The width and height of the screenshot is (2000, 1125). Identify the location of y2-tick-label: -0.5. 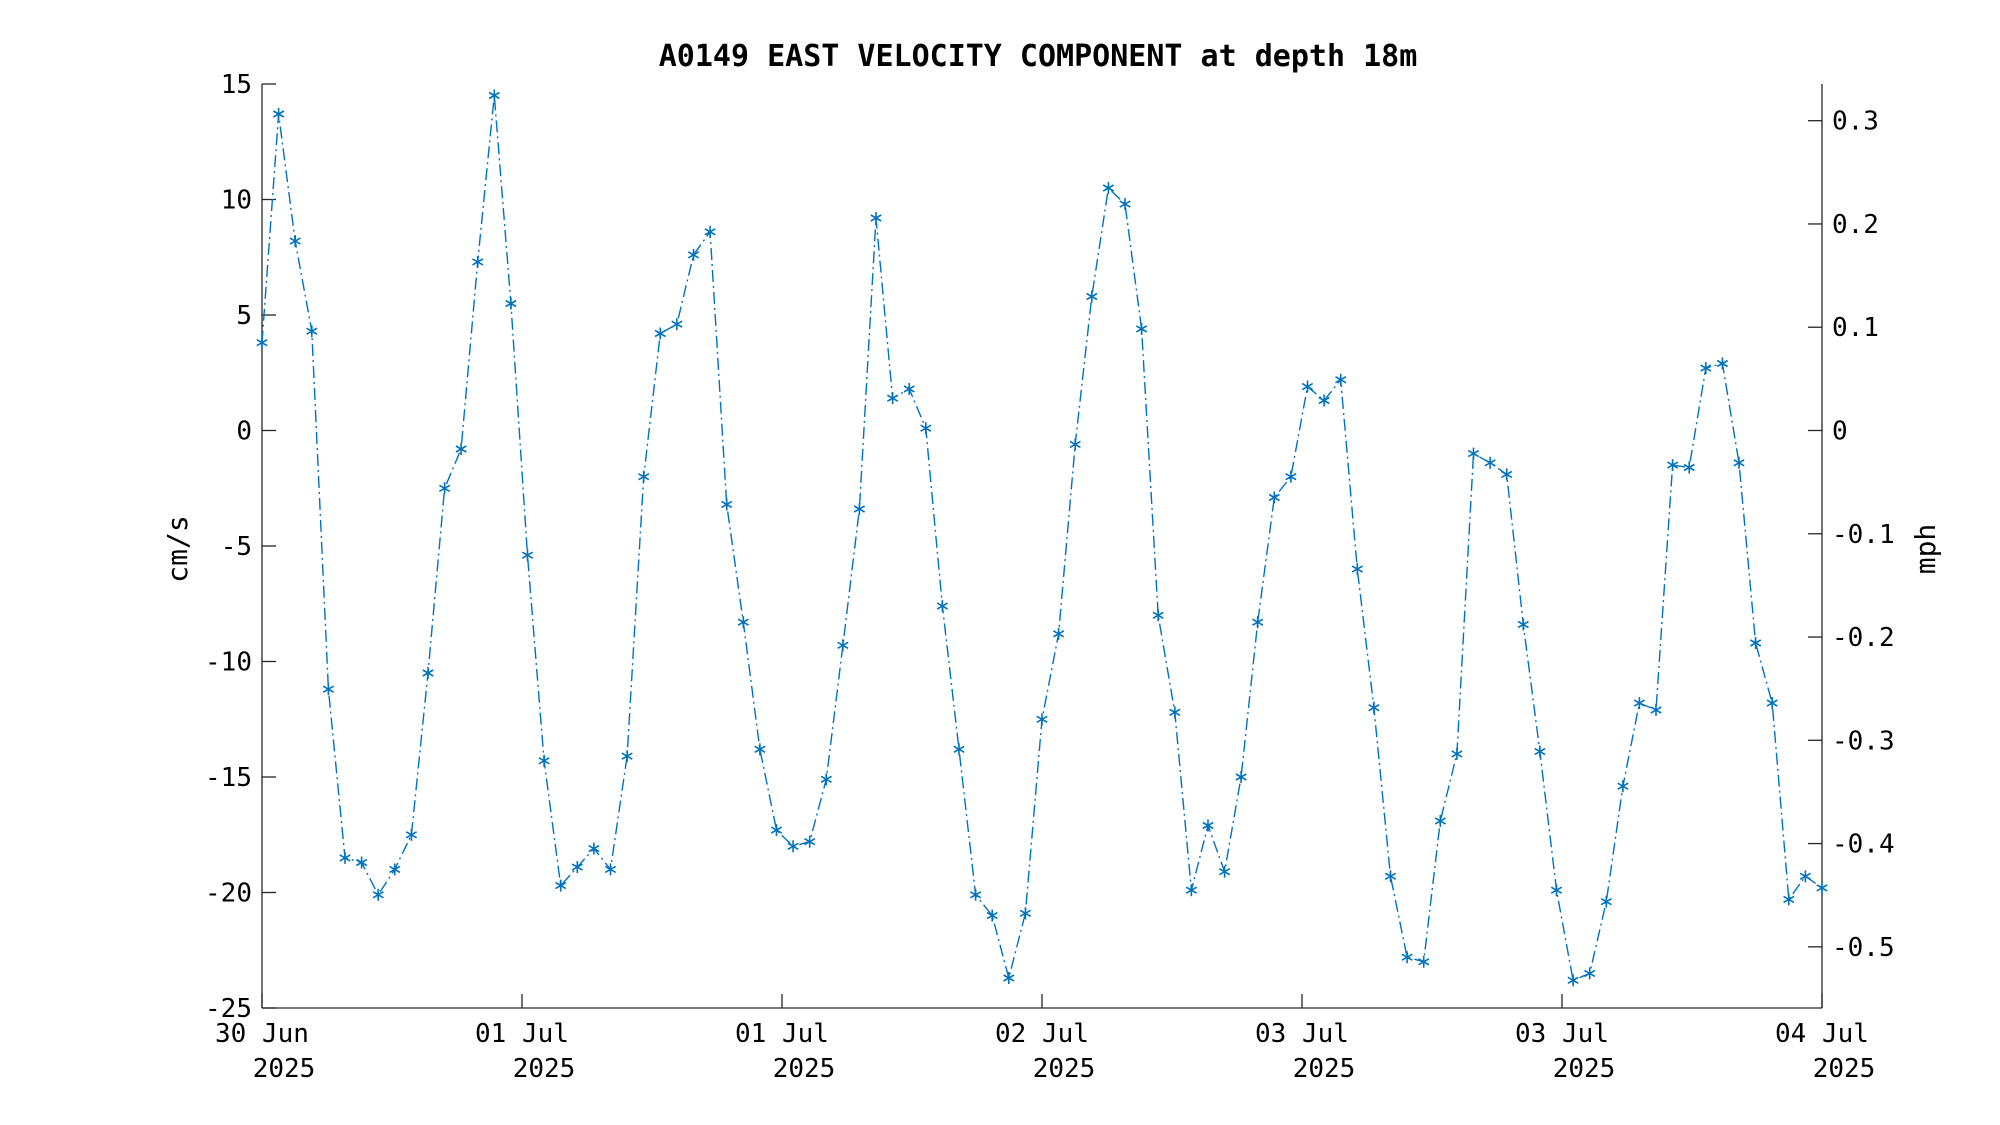
(1863, 948).